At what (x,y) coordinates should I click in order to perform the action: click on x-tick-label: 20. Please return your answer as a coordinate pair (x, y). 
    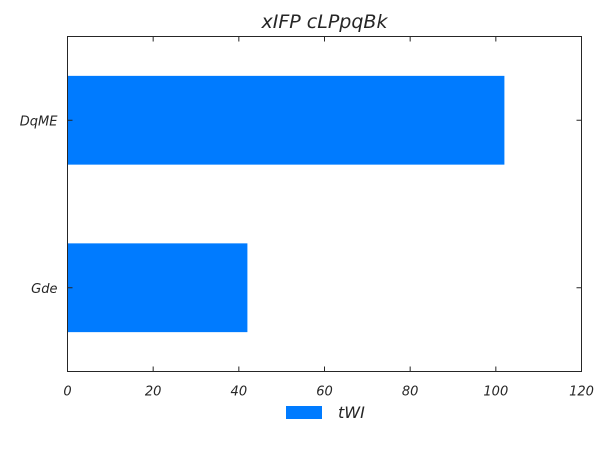
    Looking at the image, I should click on (153, 392).